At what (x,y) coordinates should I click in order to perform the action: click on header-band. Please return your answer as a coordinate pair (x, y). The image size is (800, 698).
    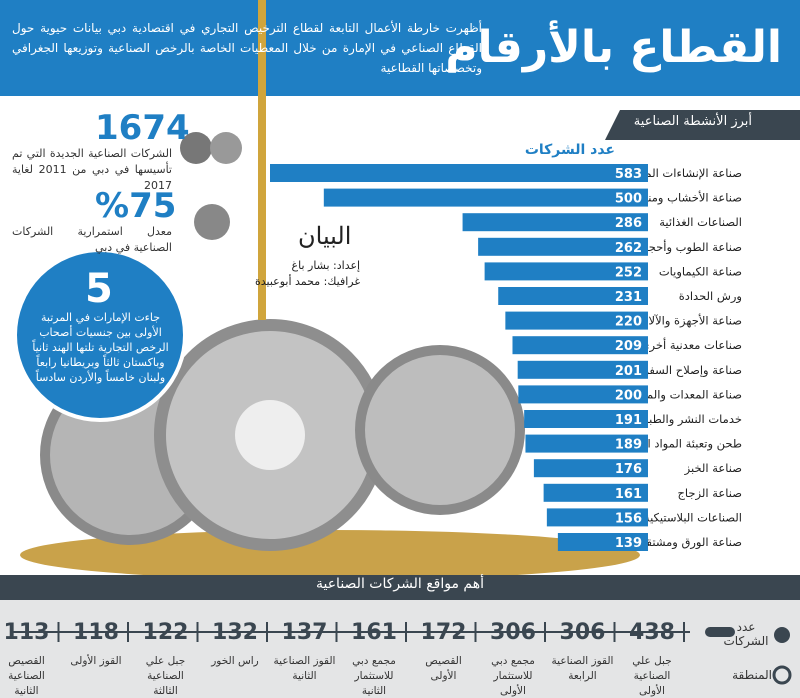
    Looking at the image, I should click on (400, 48).